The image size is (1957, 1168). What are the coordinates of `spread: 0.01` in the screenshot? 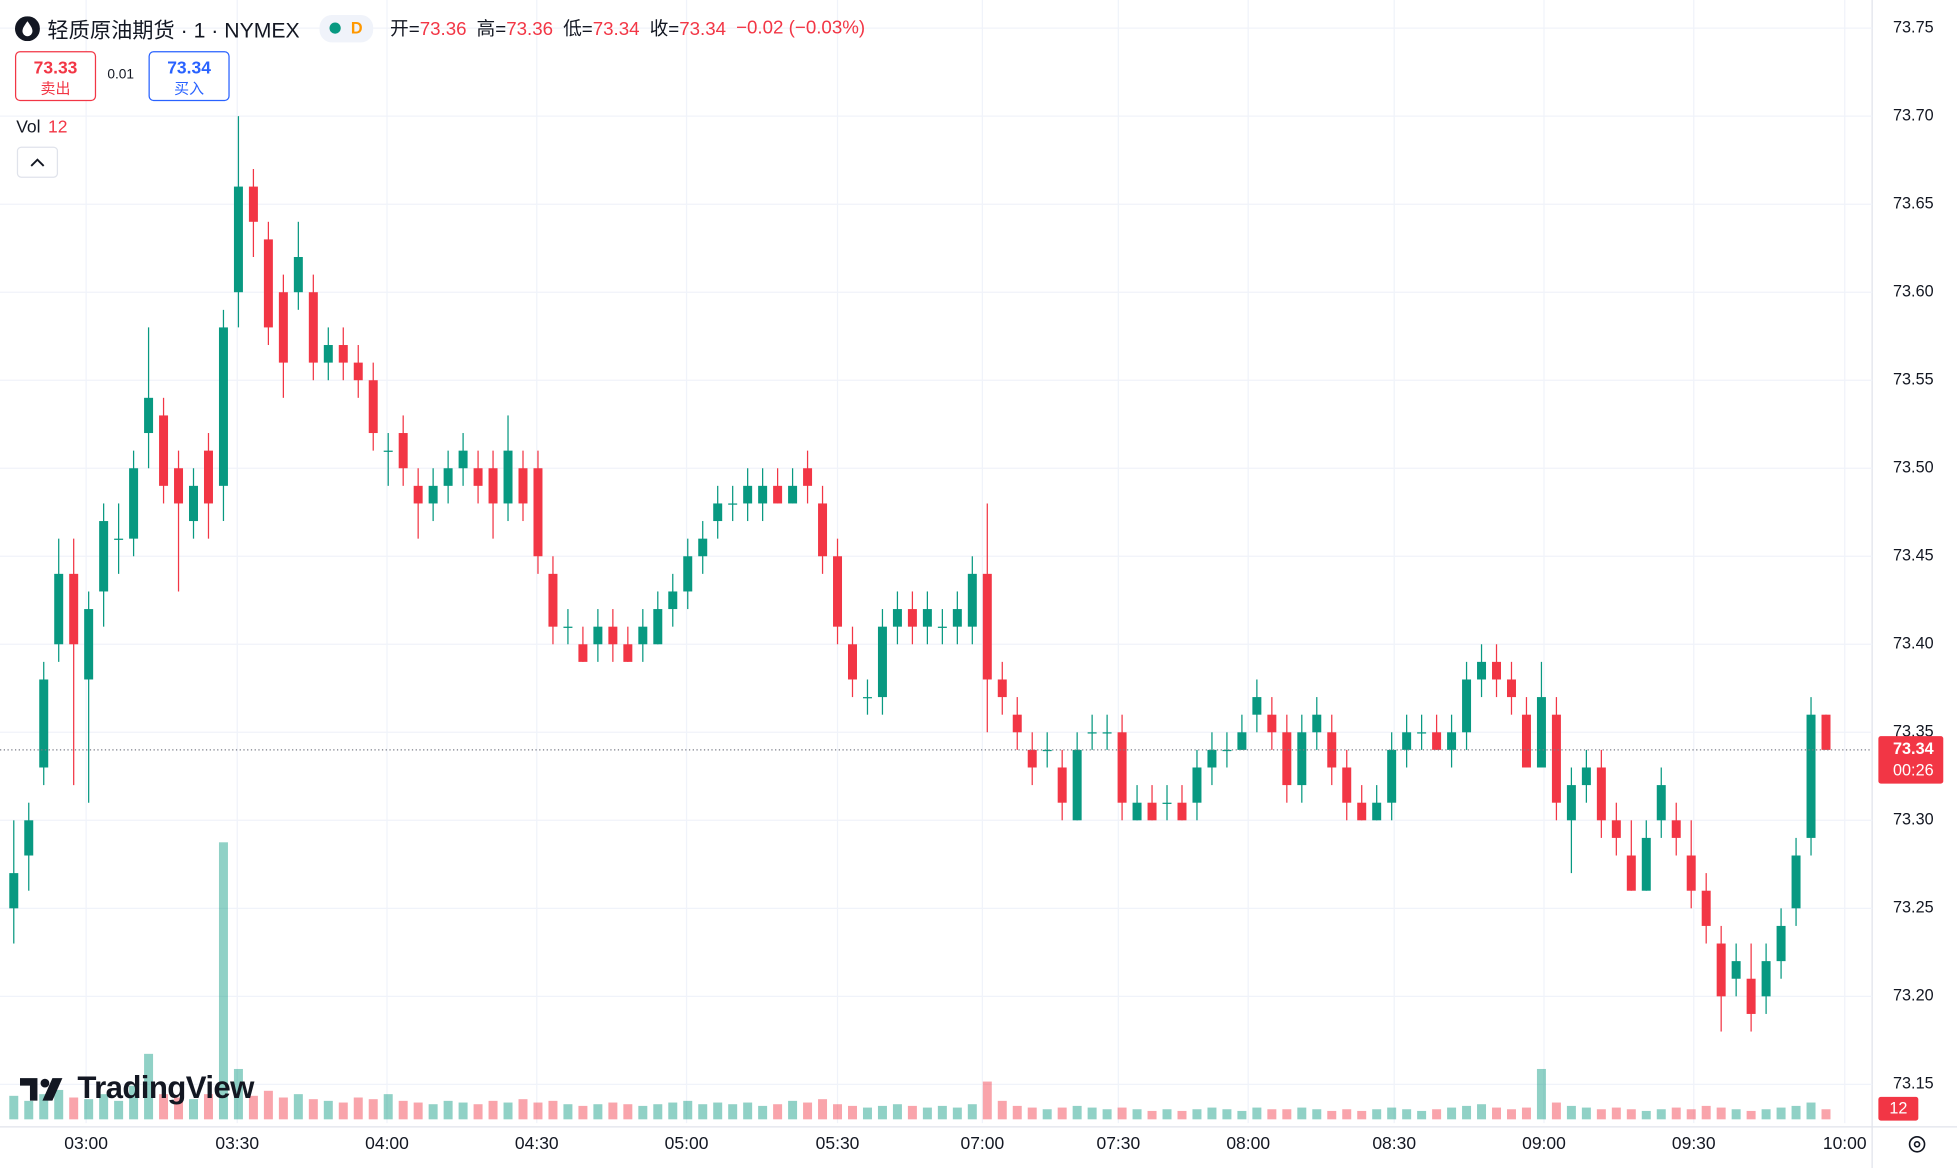 It's located at (121, 75).